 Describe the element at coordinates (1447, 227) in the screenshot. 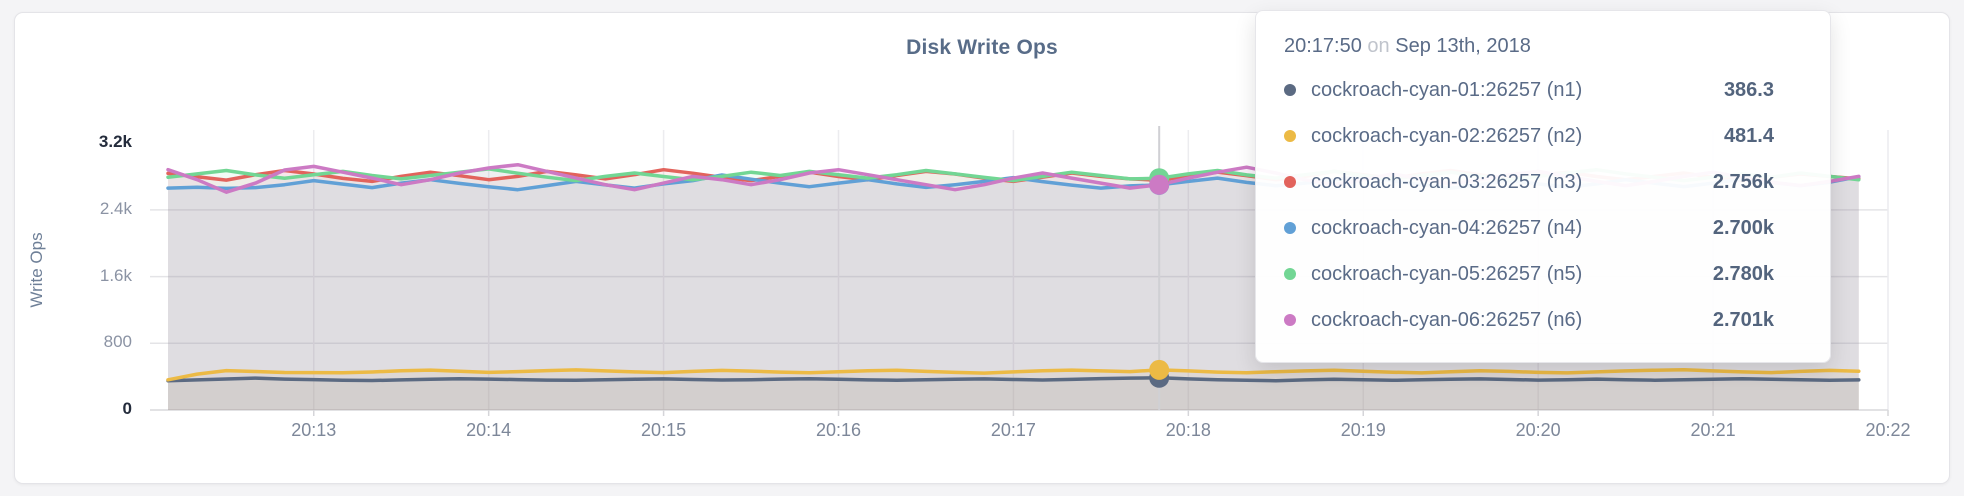

I see `series-name: cockroach-cyan-04:26257 (n4)` at that location.